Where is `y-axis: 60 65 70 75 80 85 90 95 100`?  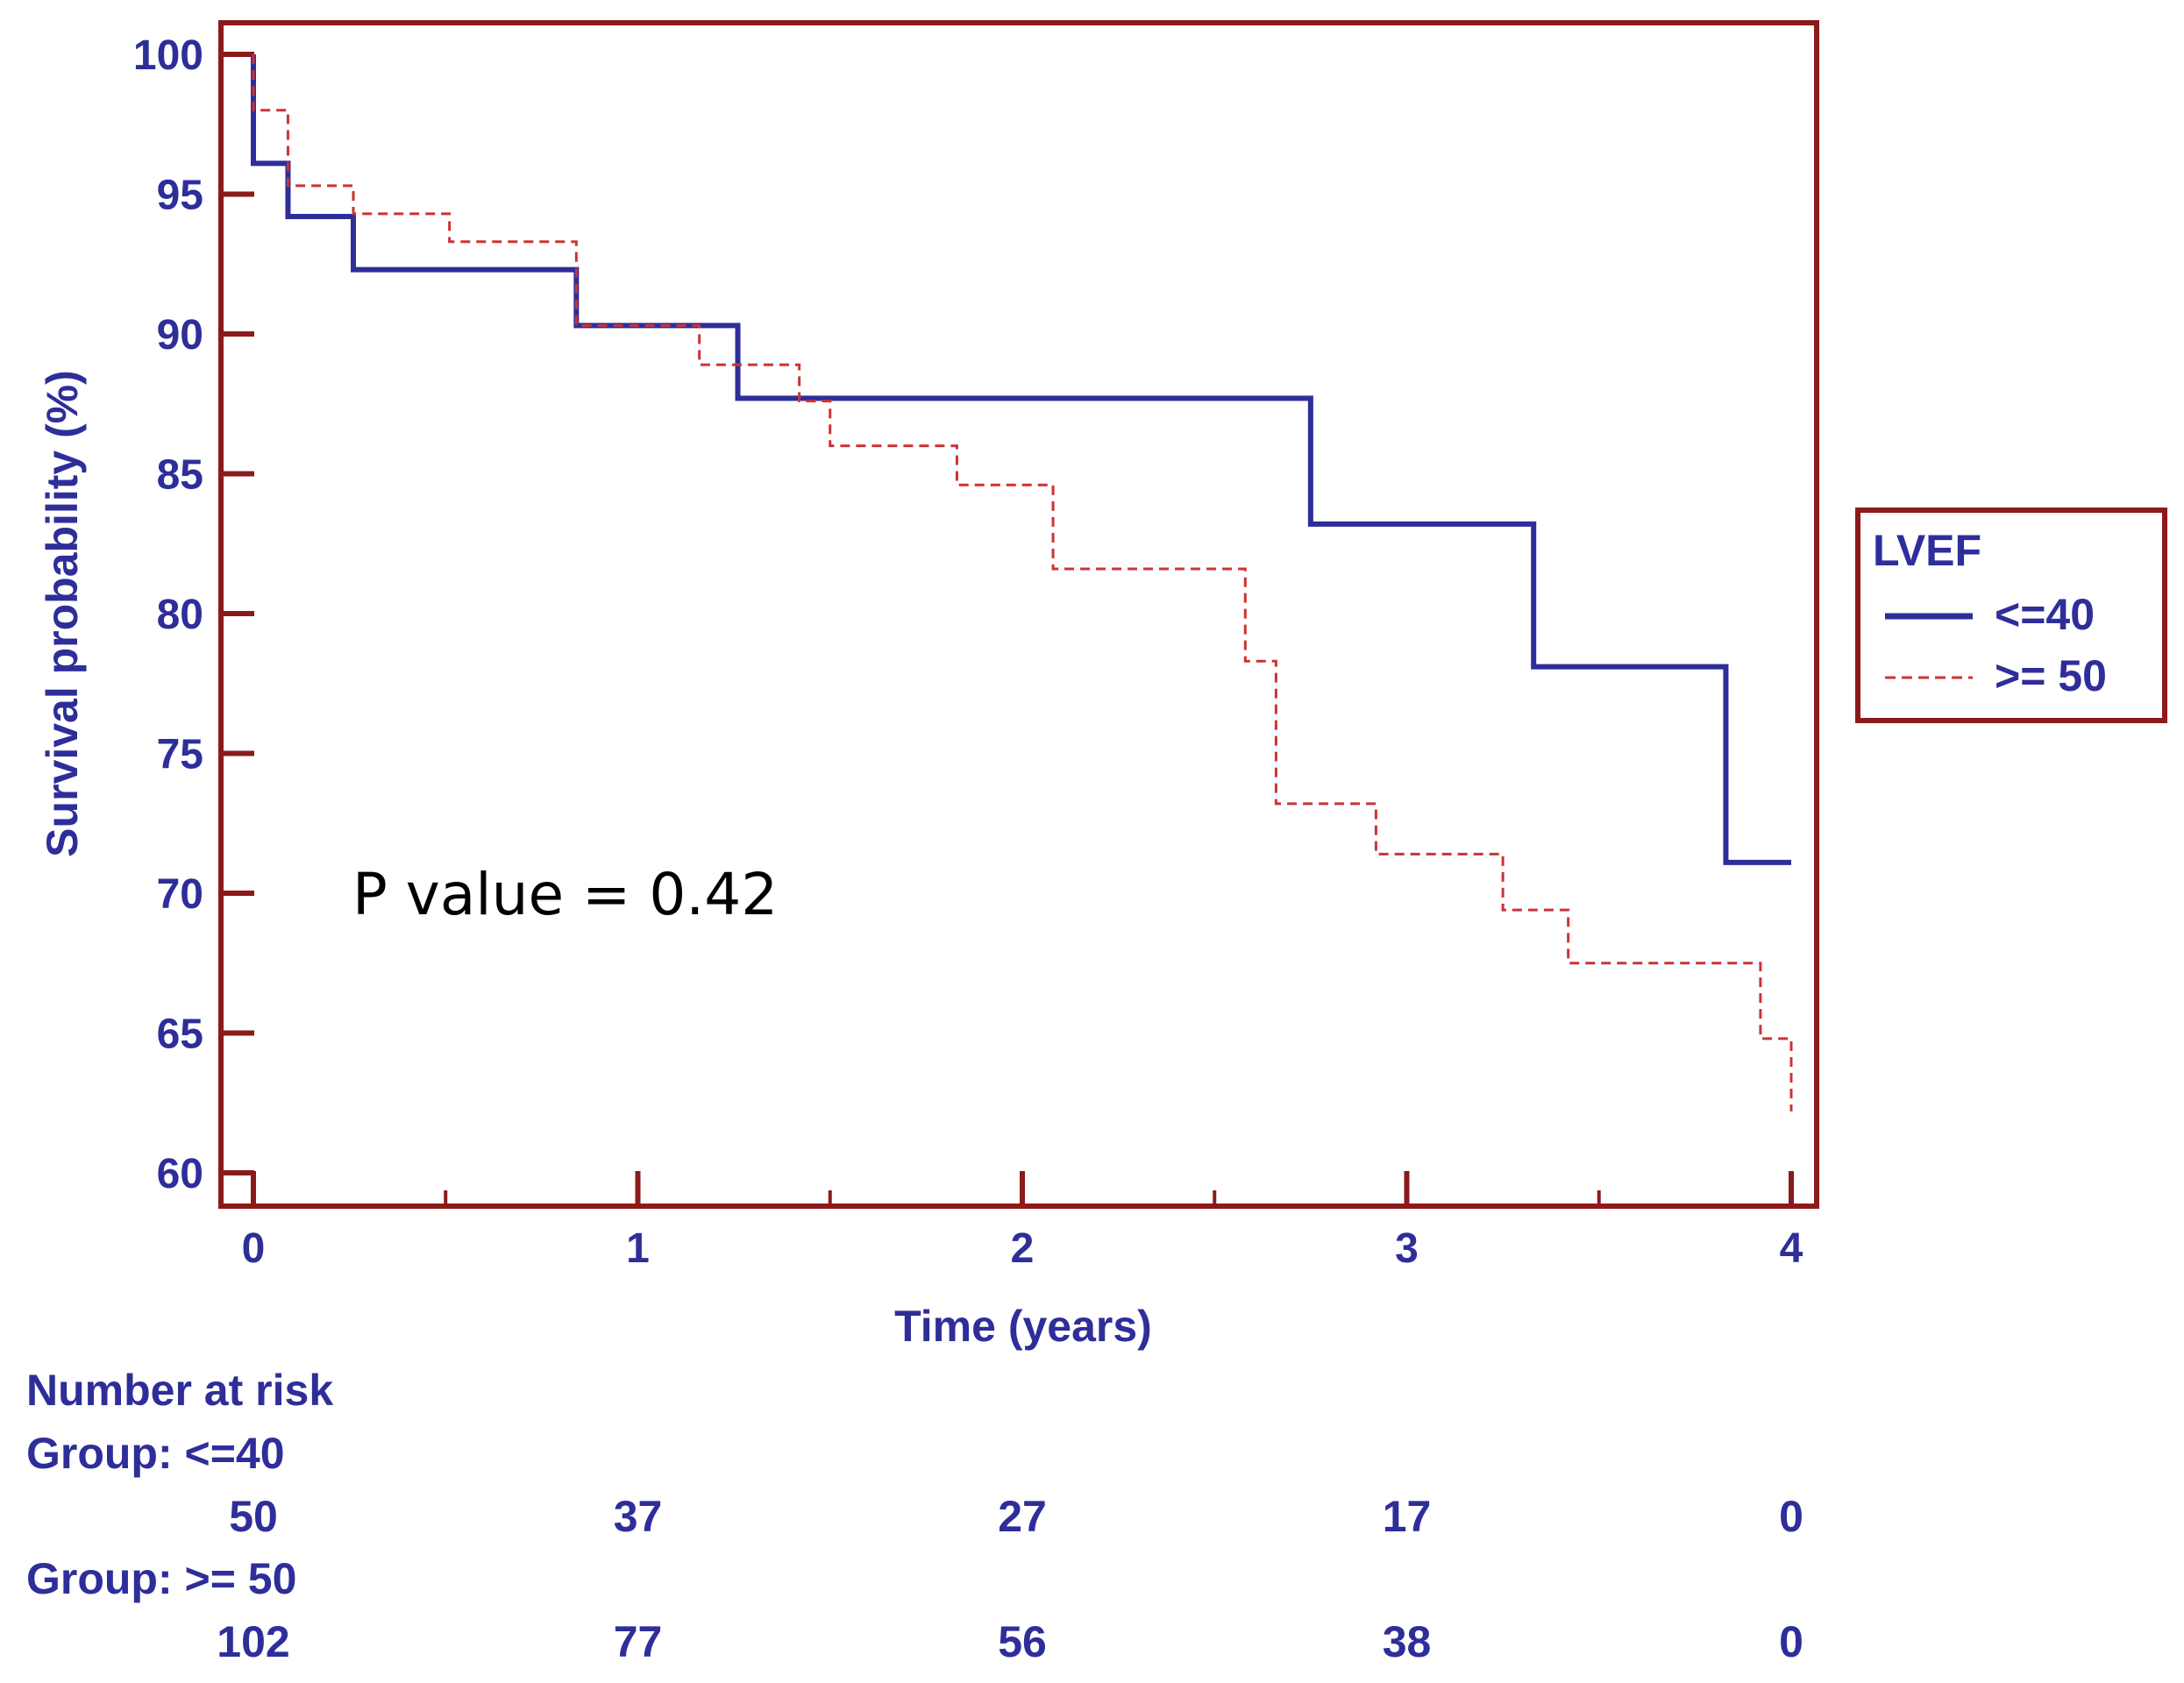
y-axis: 60 65 70 75 80 85 90 95 100 is located at coordinates (193, 615).